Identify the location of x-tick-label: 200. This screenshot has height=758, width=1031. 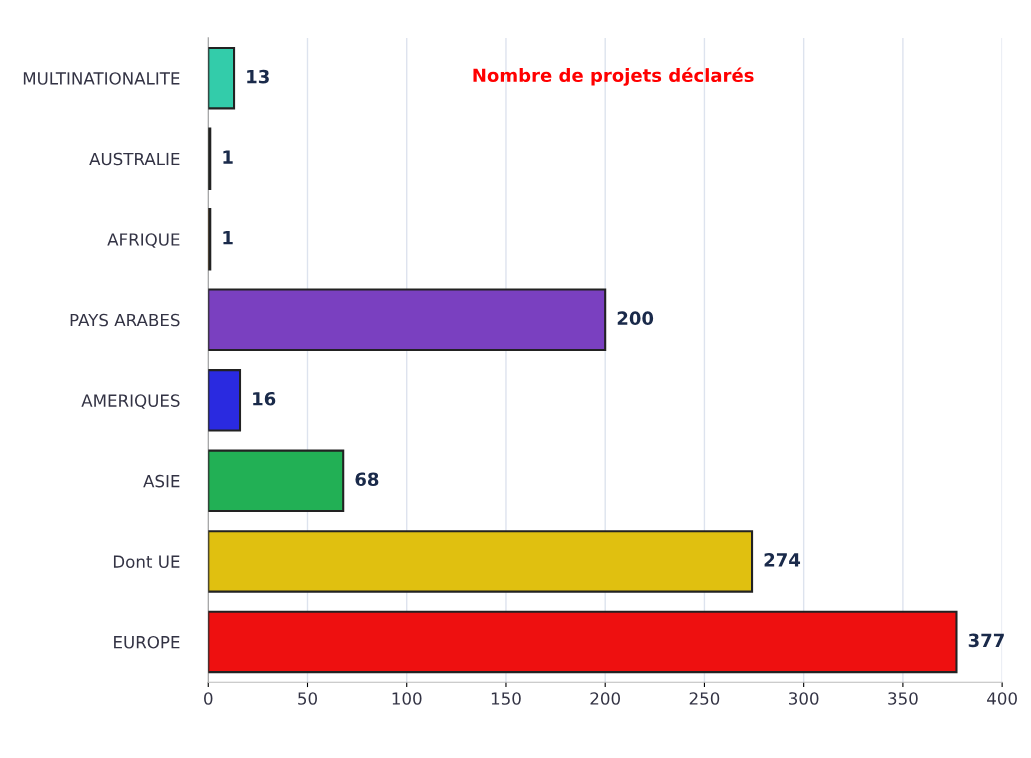
(605, 698).